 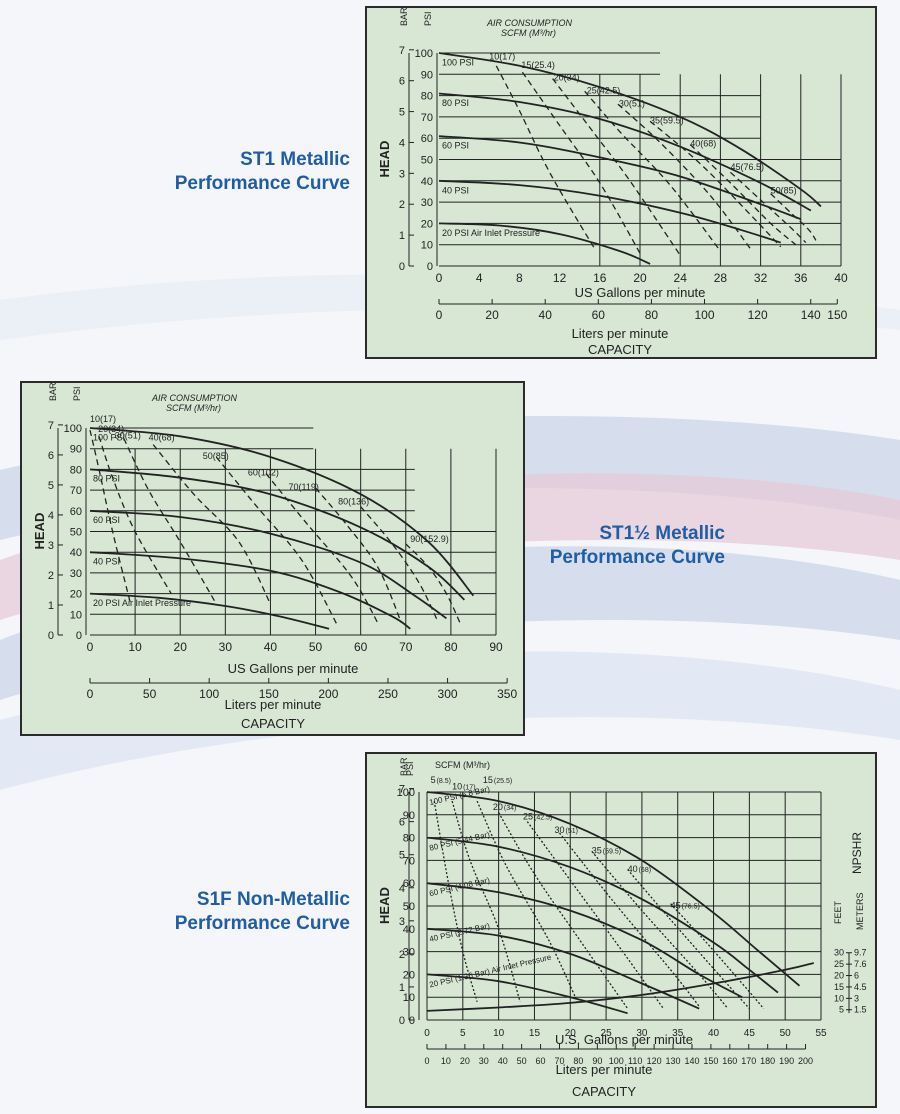 What do you see at coordinates (128, 435) in the screenshot?
I see `st15-air-consumption-label: 30(51)` at bounding box center [128, 435].